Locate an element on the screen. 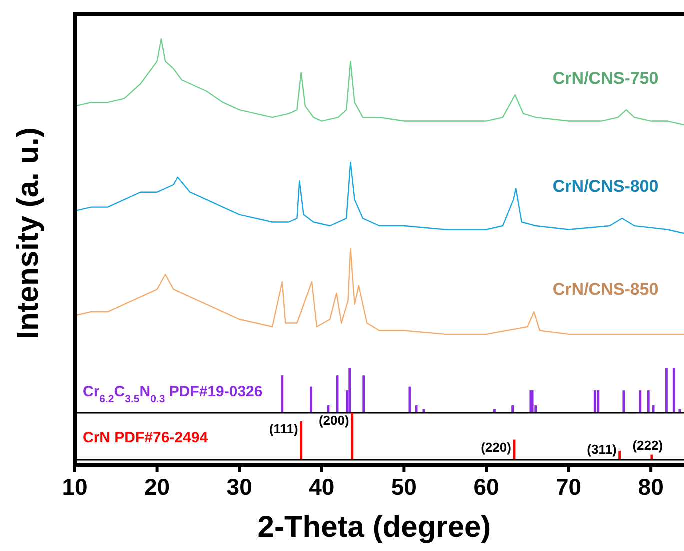 The height and width of the screenshot is (551, 684). annotation: (220) is located at coordinates (496, 447).